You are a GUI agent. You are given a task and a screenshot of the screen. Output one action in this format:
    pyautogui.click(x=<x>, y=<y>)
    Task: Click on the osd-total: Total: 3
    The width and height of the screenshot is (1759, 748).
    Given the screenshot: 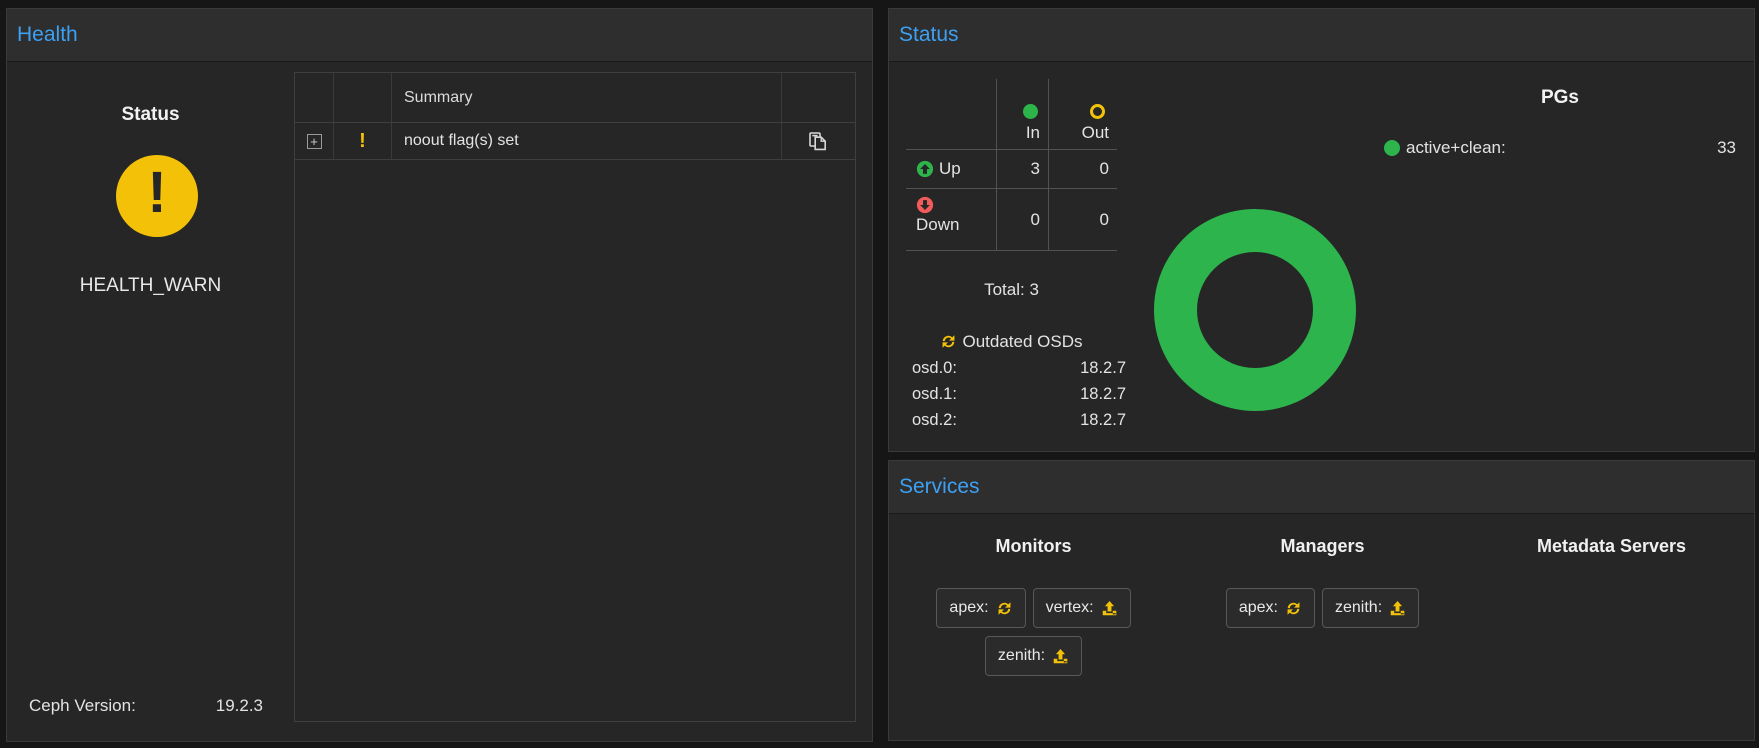 What is the action you would take?
    pyautogui.click(x=1011, y=289)
    